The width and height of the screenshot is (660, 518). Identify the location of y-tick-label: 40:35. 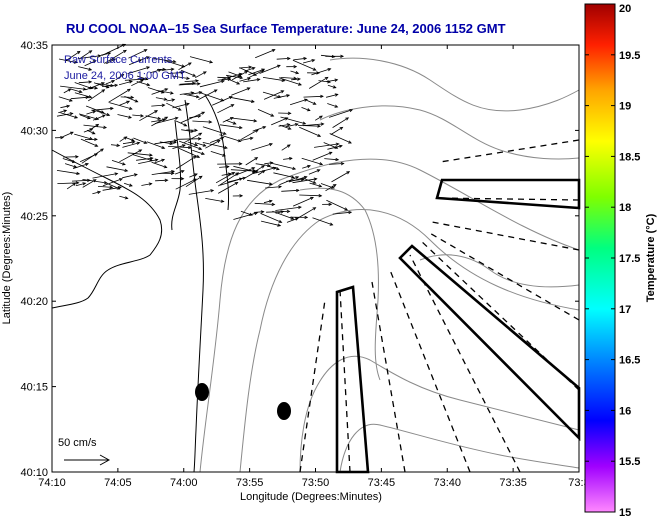
(34, 46).